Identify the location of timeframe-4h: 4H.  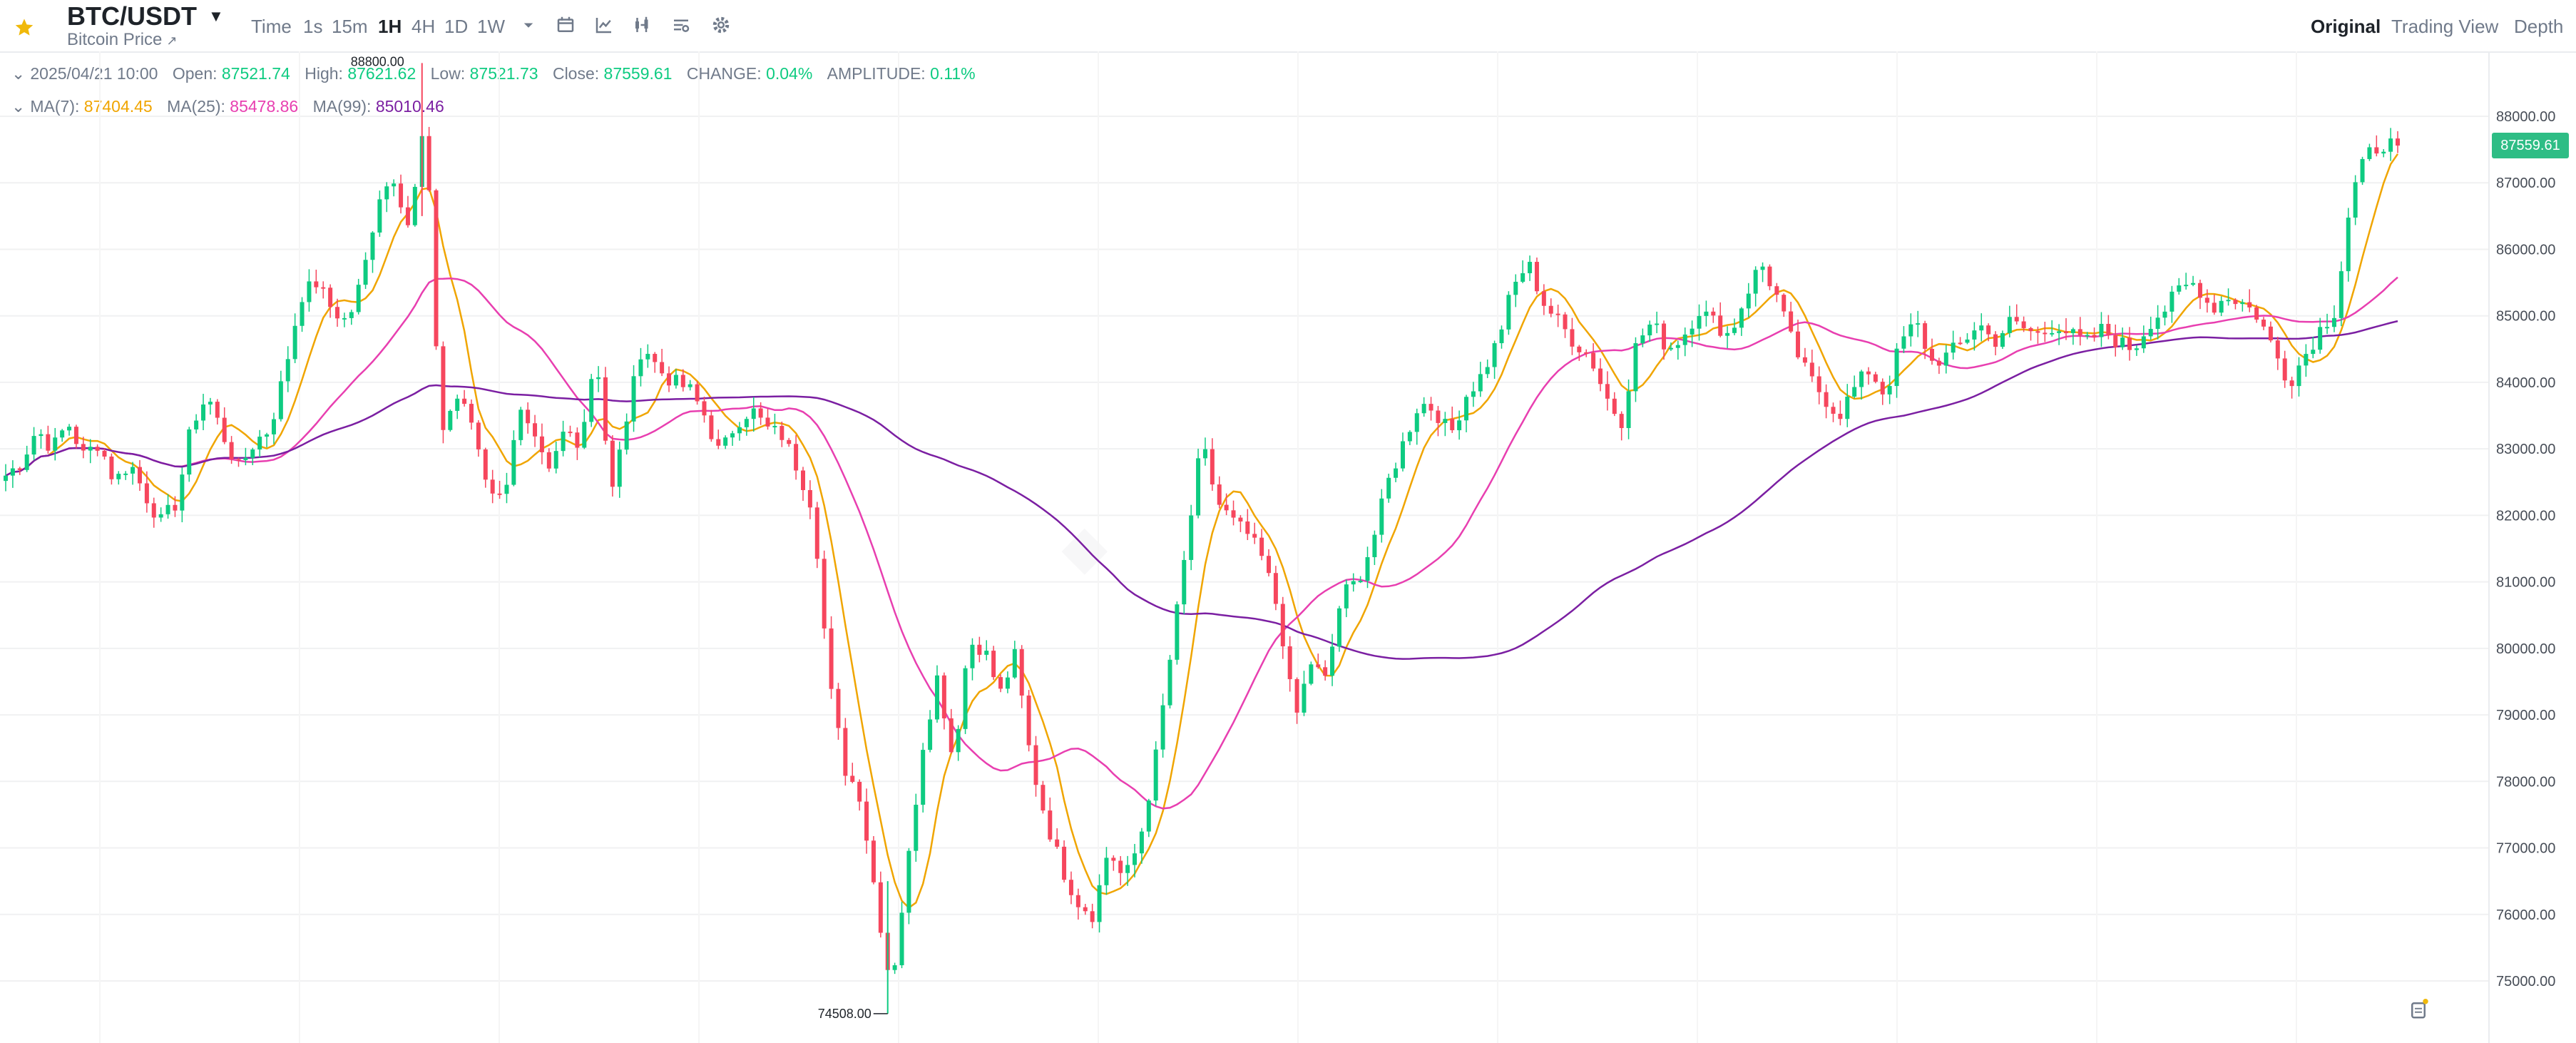
(424, 27).